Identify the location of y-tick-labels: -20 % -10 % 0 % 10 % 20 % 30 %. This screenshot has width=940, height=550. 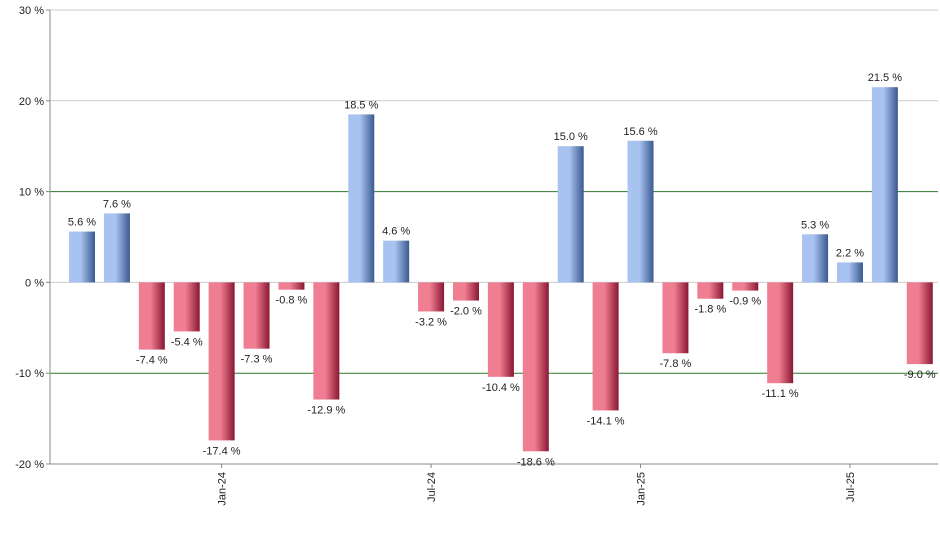
(29, 238).